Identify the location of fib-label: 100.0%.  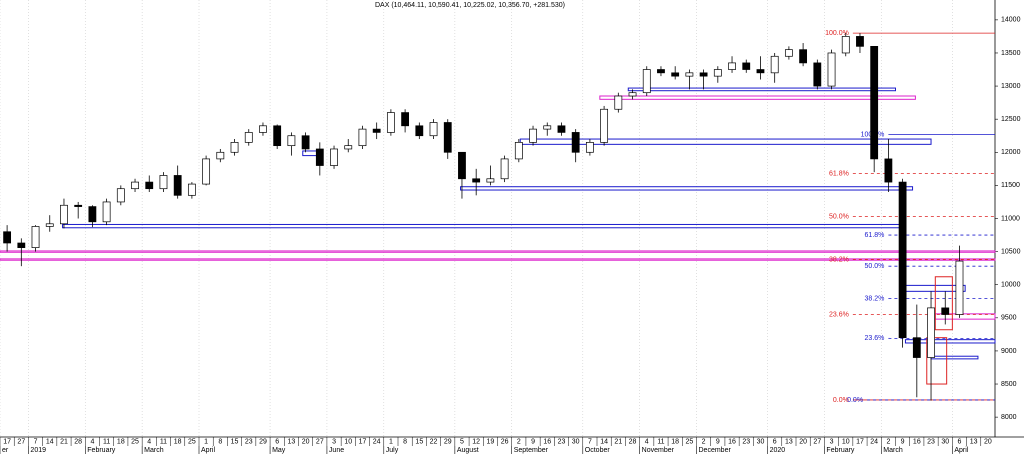
(837, 33).